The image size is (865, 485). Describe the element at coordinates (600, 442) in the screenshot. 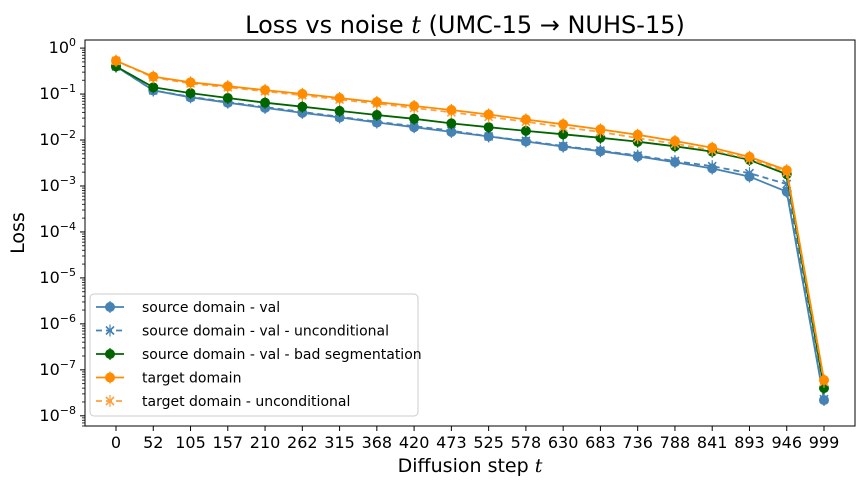

I see `x-tick-label: 683` at that location.